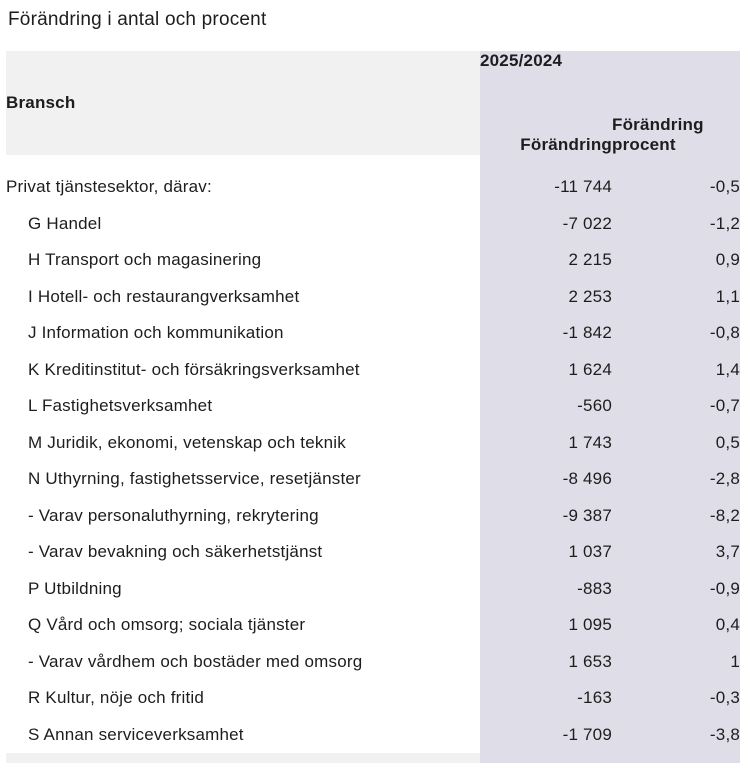 Image resolution: width=748 pixels, height=770 pixels. What do you see at coordinates (676, 180) in the screenshot?
I see `percent-cell: -0,5` at bounding box center [676, 180].